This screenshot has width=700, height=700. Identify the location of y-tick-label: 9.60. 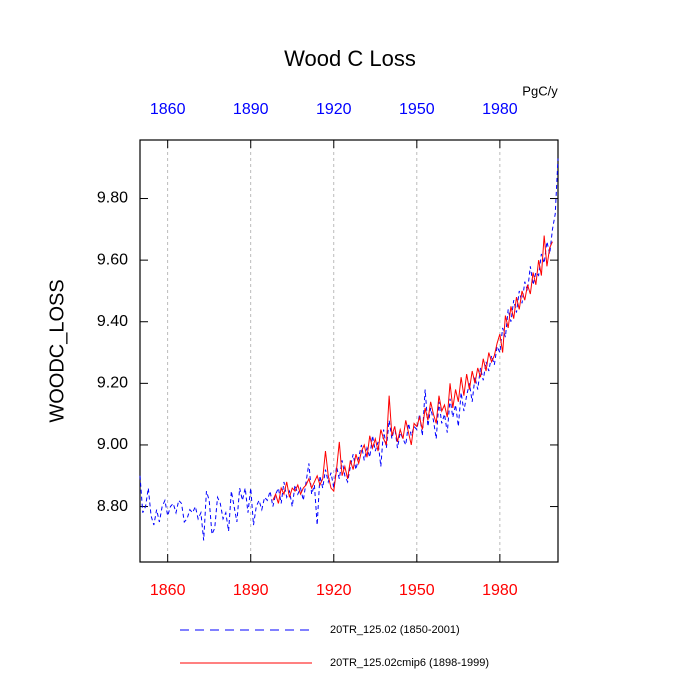
(112, 259).